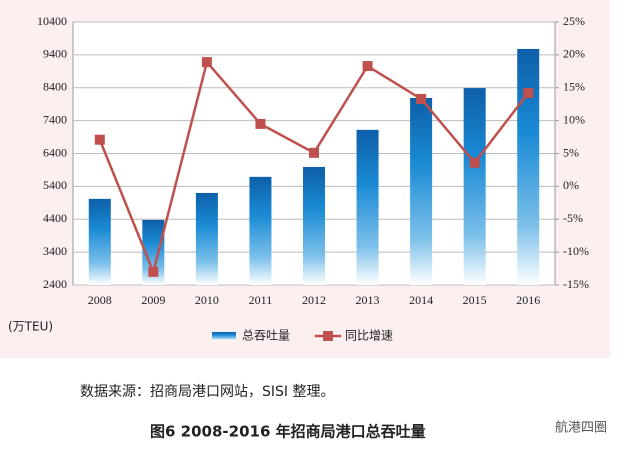 This screenshot has width=640, height=453. What do you see at coordinates (55, 284) in the screenshot?
I see `y-tick-label: 2400` at bounding box center [55, 284].